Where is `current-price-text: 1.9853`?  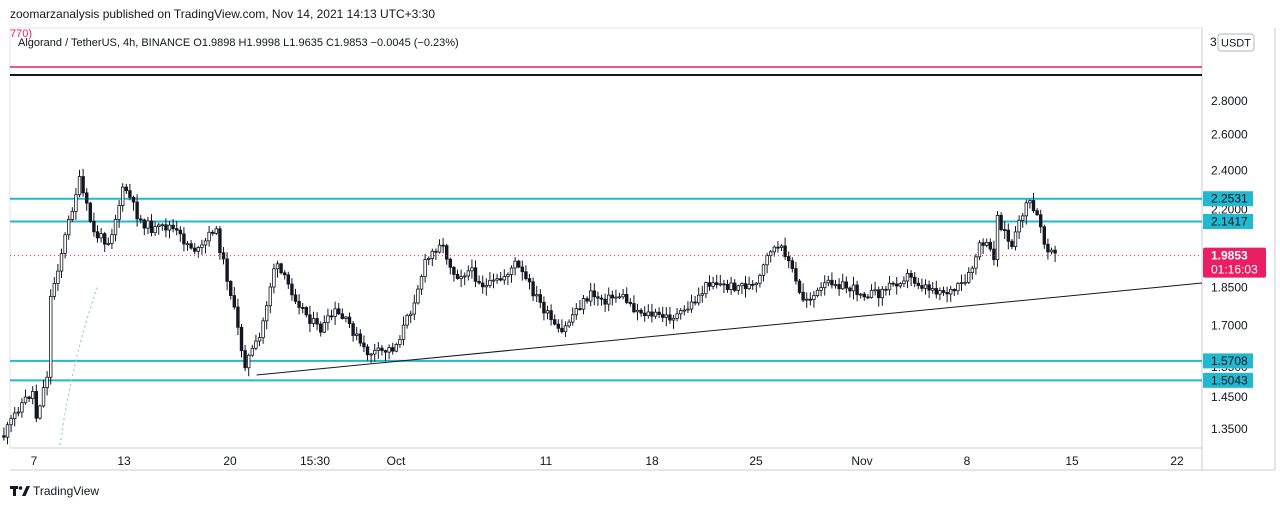
current-price-text: 1.9853 is located at coordinates (1229, 256).